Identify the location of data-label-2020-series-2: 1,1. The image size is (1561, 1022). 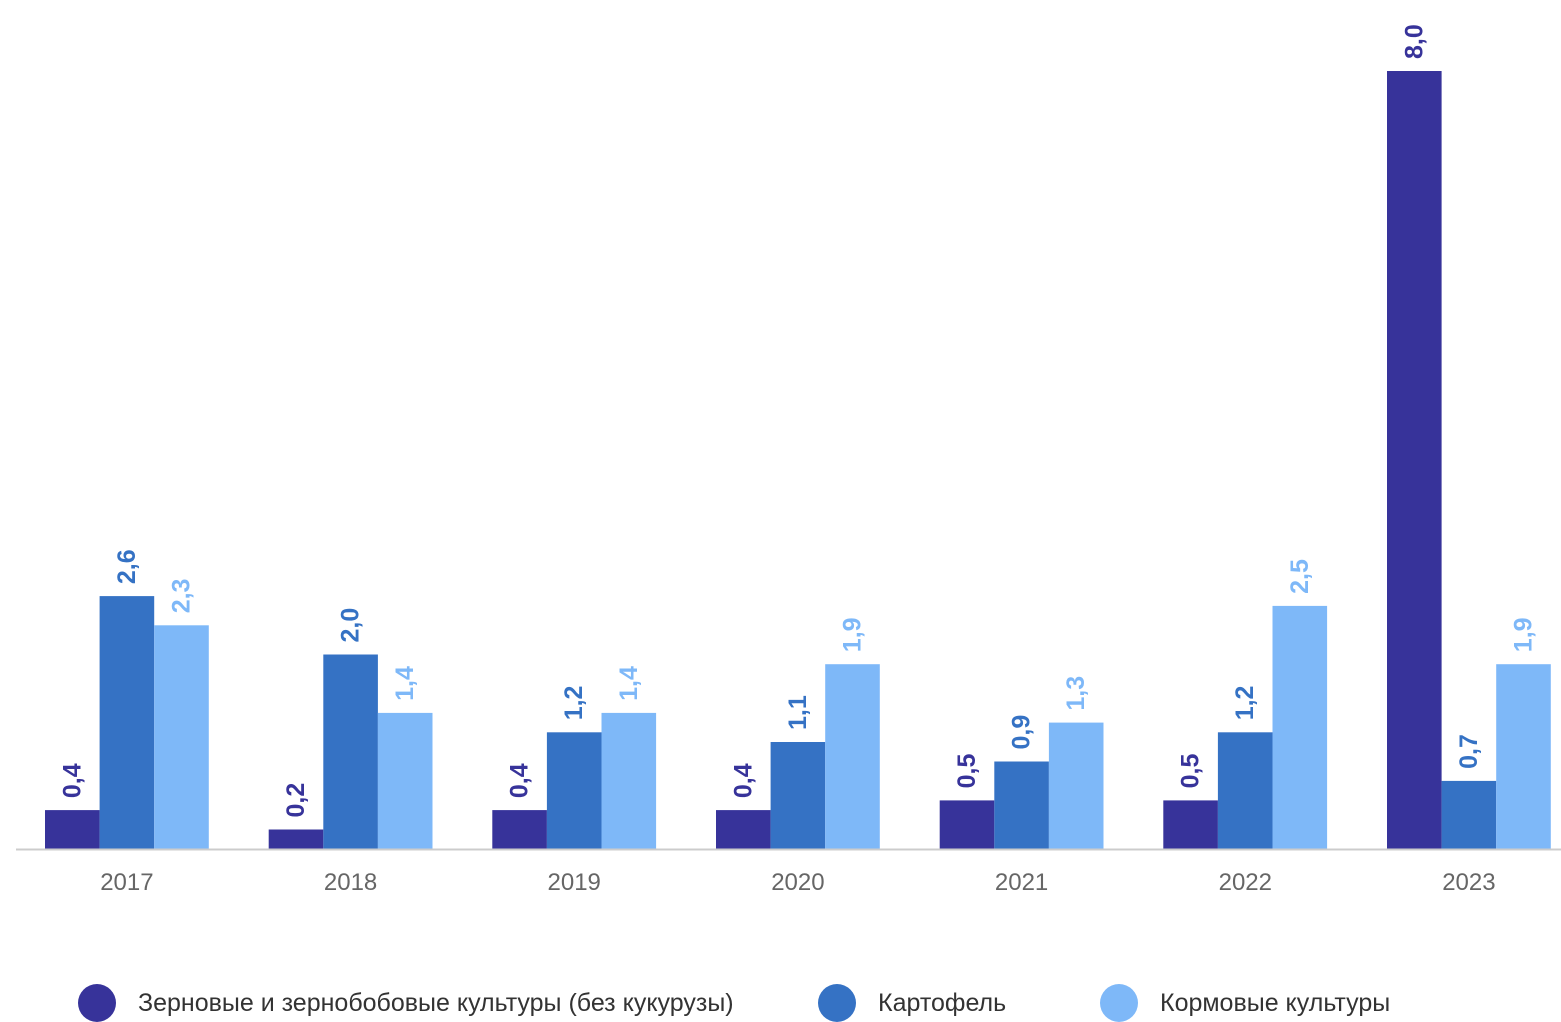
(798, 712).